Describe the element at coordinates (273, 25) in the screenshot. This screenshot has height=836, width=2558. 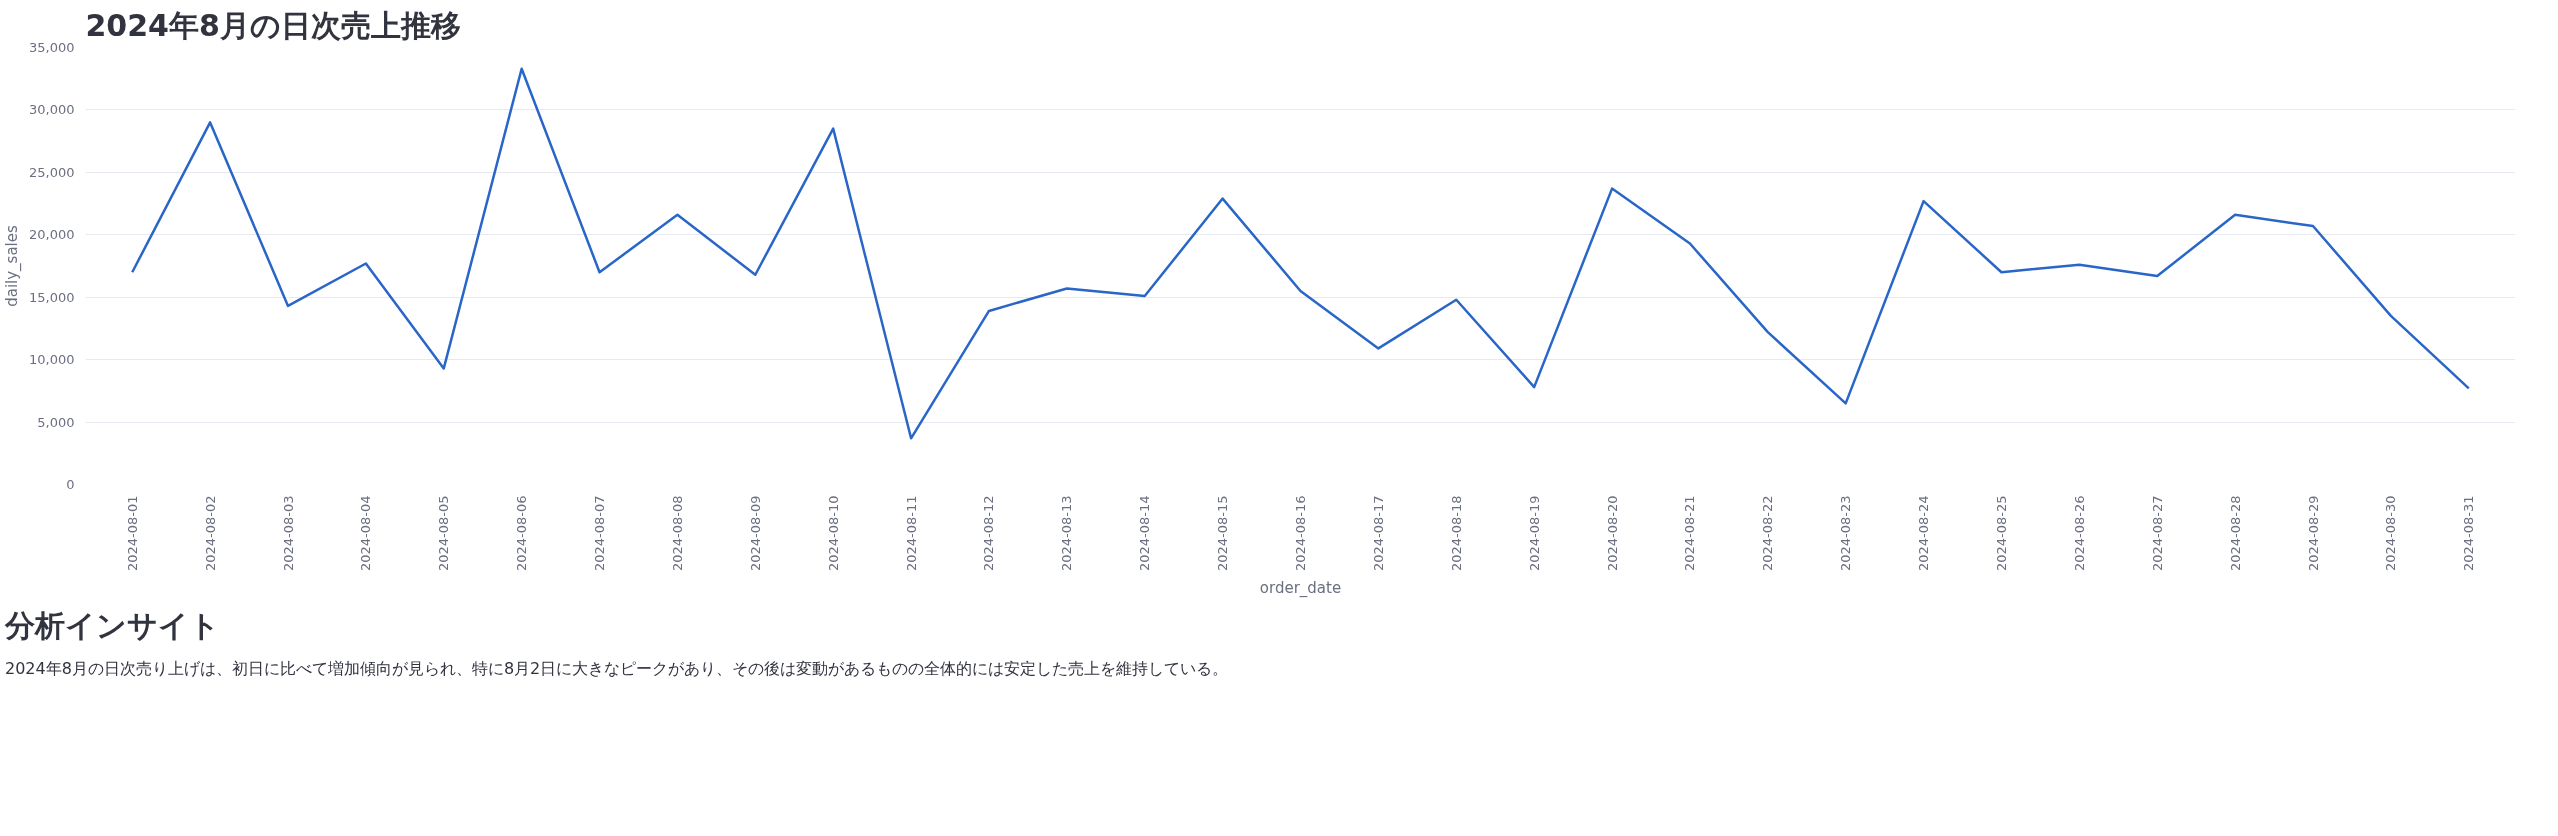
I see `chart-title: 2024年8月の日次売上推移` at that location.